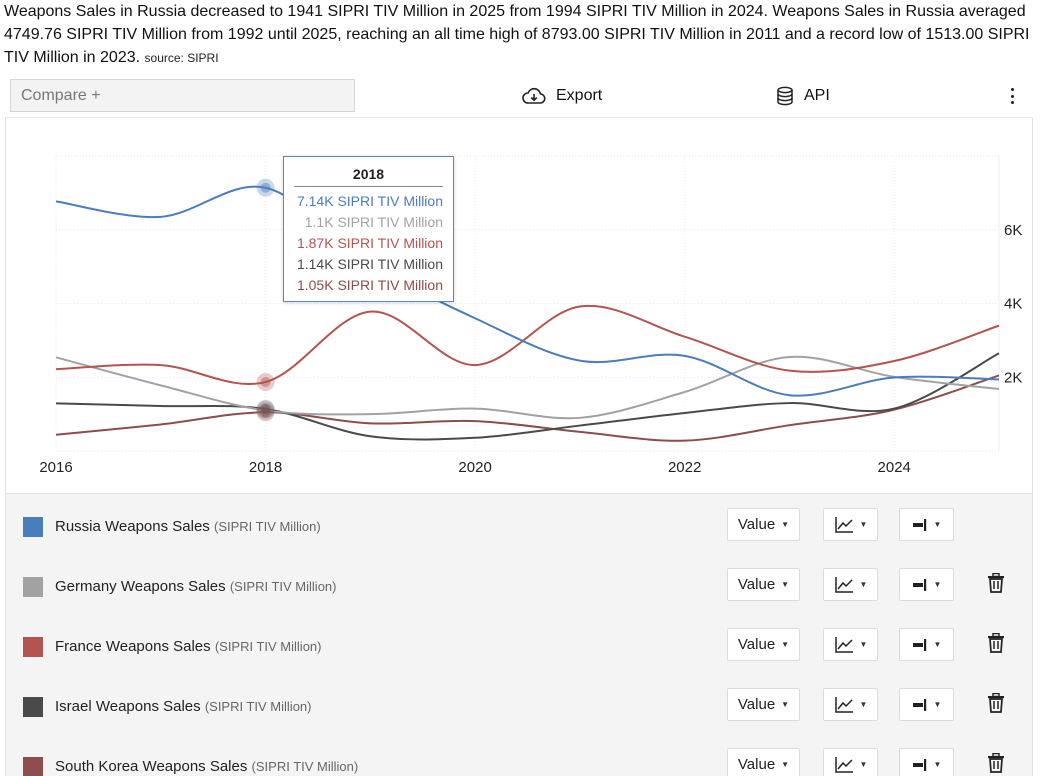 The height and width of the screenshot is (776, 1040). What do you see at coordinates (369, 285) in the screenshot?
I see `tooltip-row: 1.05K SIPRI TIV Million` at bounding box center [369, 285].